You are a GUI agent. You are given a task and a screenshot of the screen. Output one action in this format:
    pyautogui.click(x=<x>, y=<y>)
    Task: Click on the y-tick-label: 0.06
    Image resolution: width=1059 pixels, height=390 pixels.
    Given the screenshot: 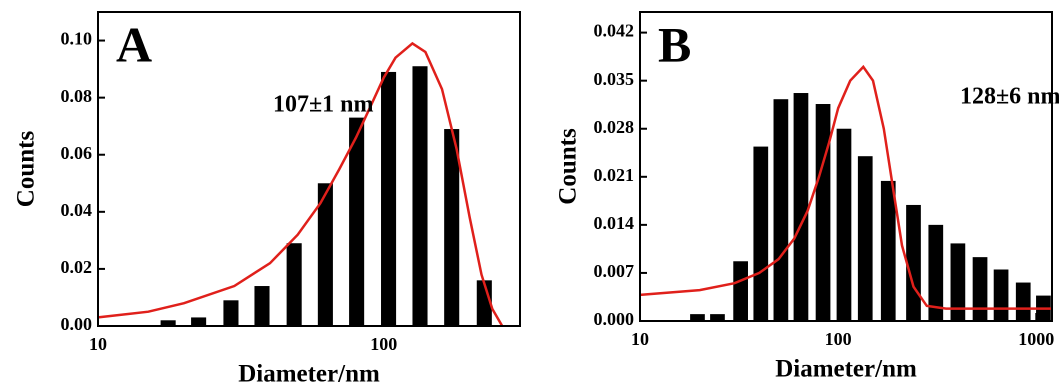 What is the action you would take?
    pyautogui.click(x=77, y=153)
    